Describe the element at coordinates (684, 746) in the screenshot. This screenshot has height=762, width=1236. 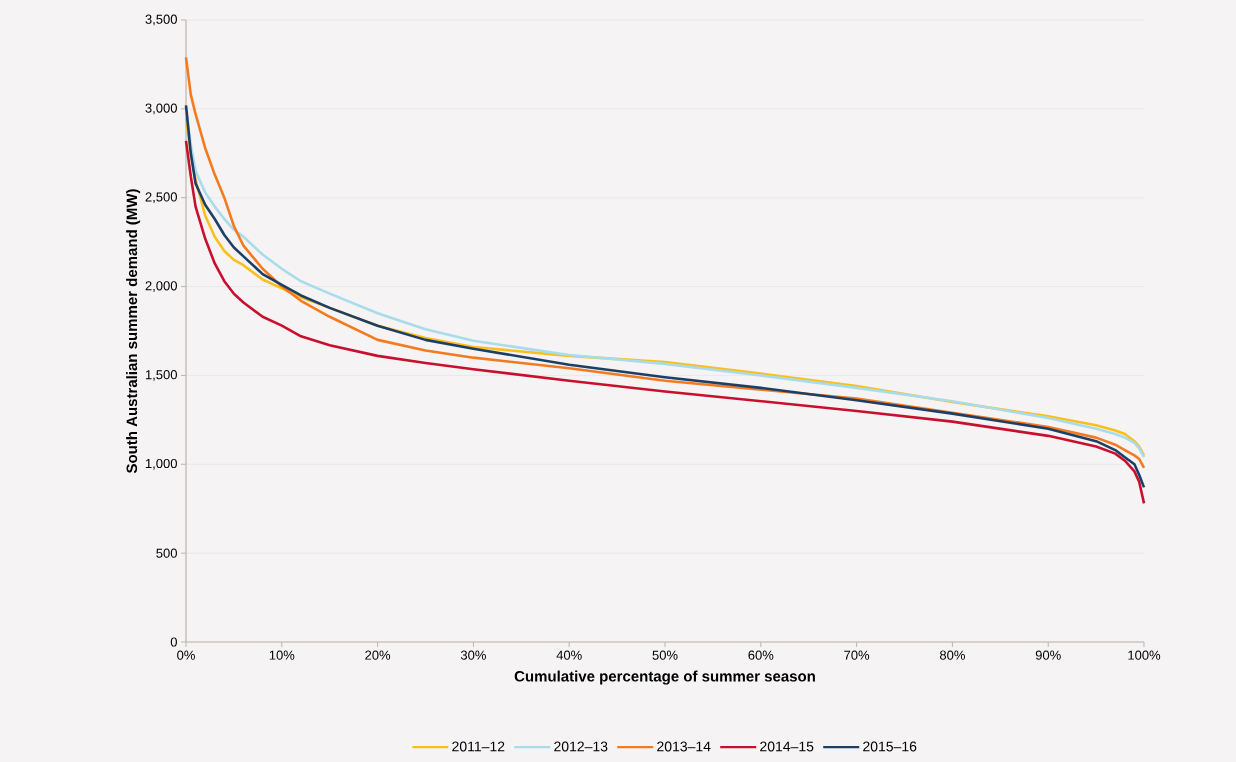
I see `legend-label: 2013–14` at that location.